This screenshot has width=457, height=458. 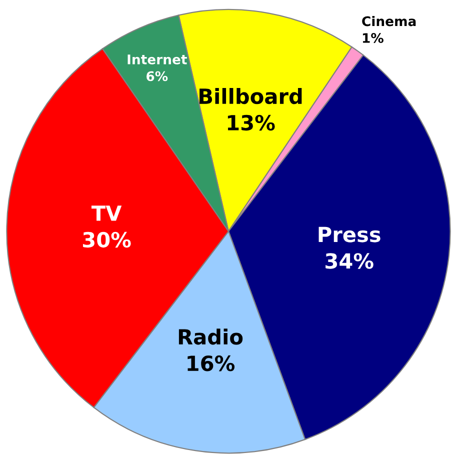 I want to click on slice-label: Press, so click(x=349, y=234).